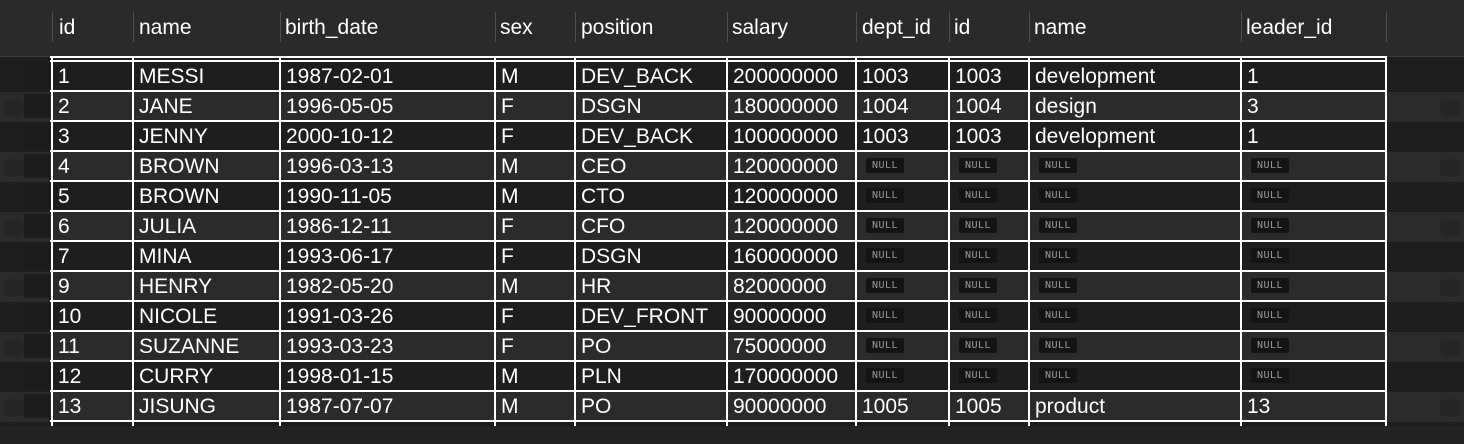  Describe the element at coordinates (340, 376) in the screenshot. I see `cell-birth-date: 1998-01-15` at that location.